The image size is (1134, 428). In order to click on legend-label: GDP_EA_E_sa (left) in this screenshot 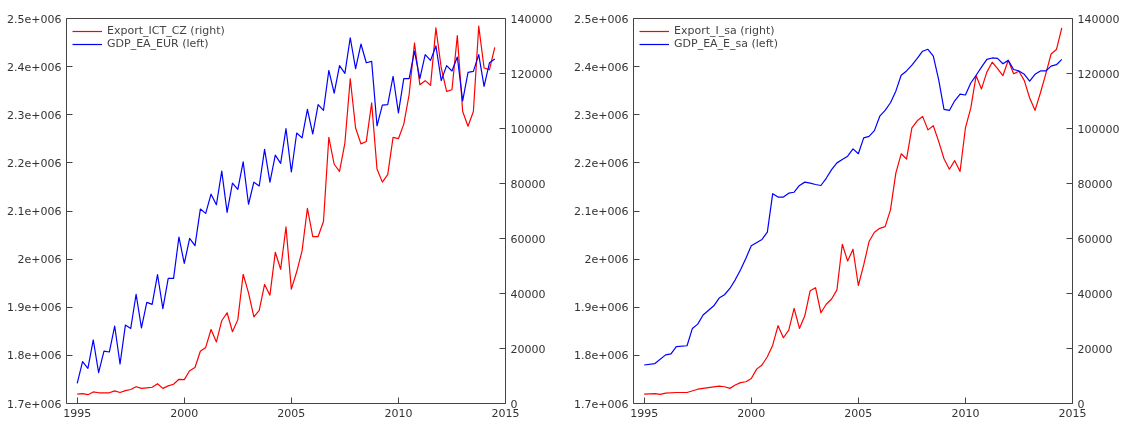, I will do `click(726, 43)`.